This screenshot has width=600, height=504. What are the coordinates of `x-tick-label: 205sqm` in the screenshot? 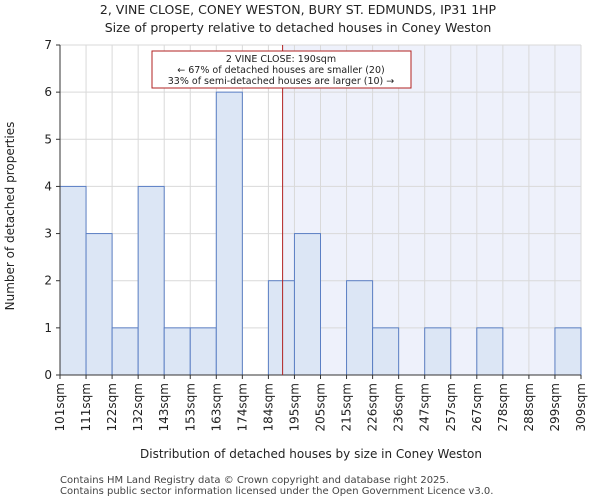 It's located at (321, 407).